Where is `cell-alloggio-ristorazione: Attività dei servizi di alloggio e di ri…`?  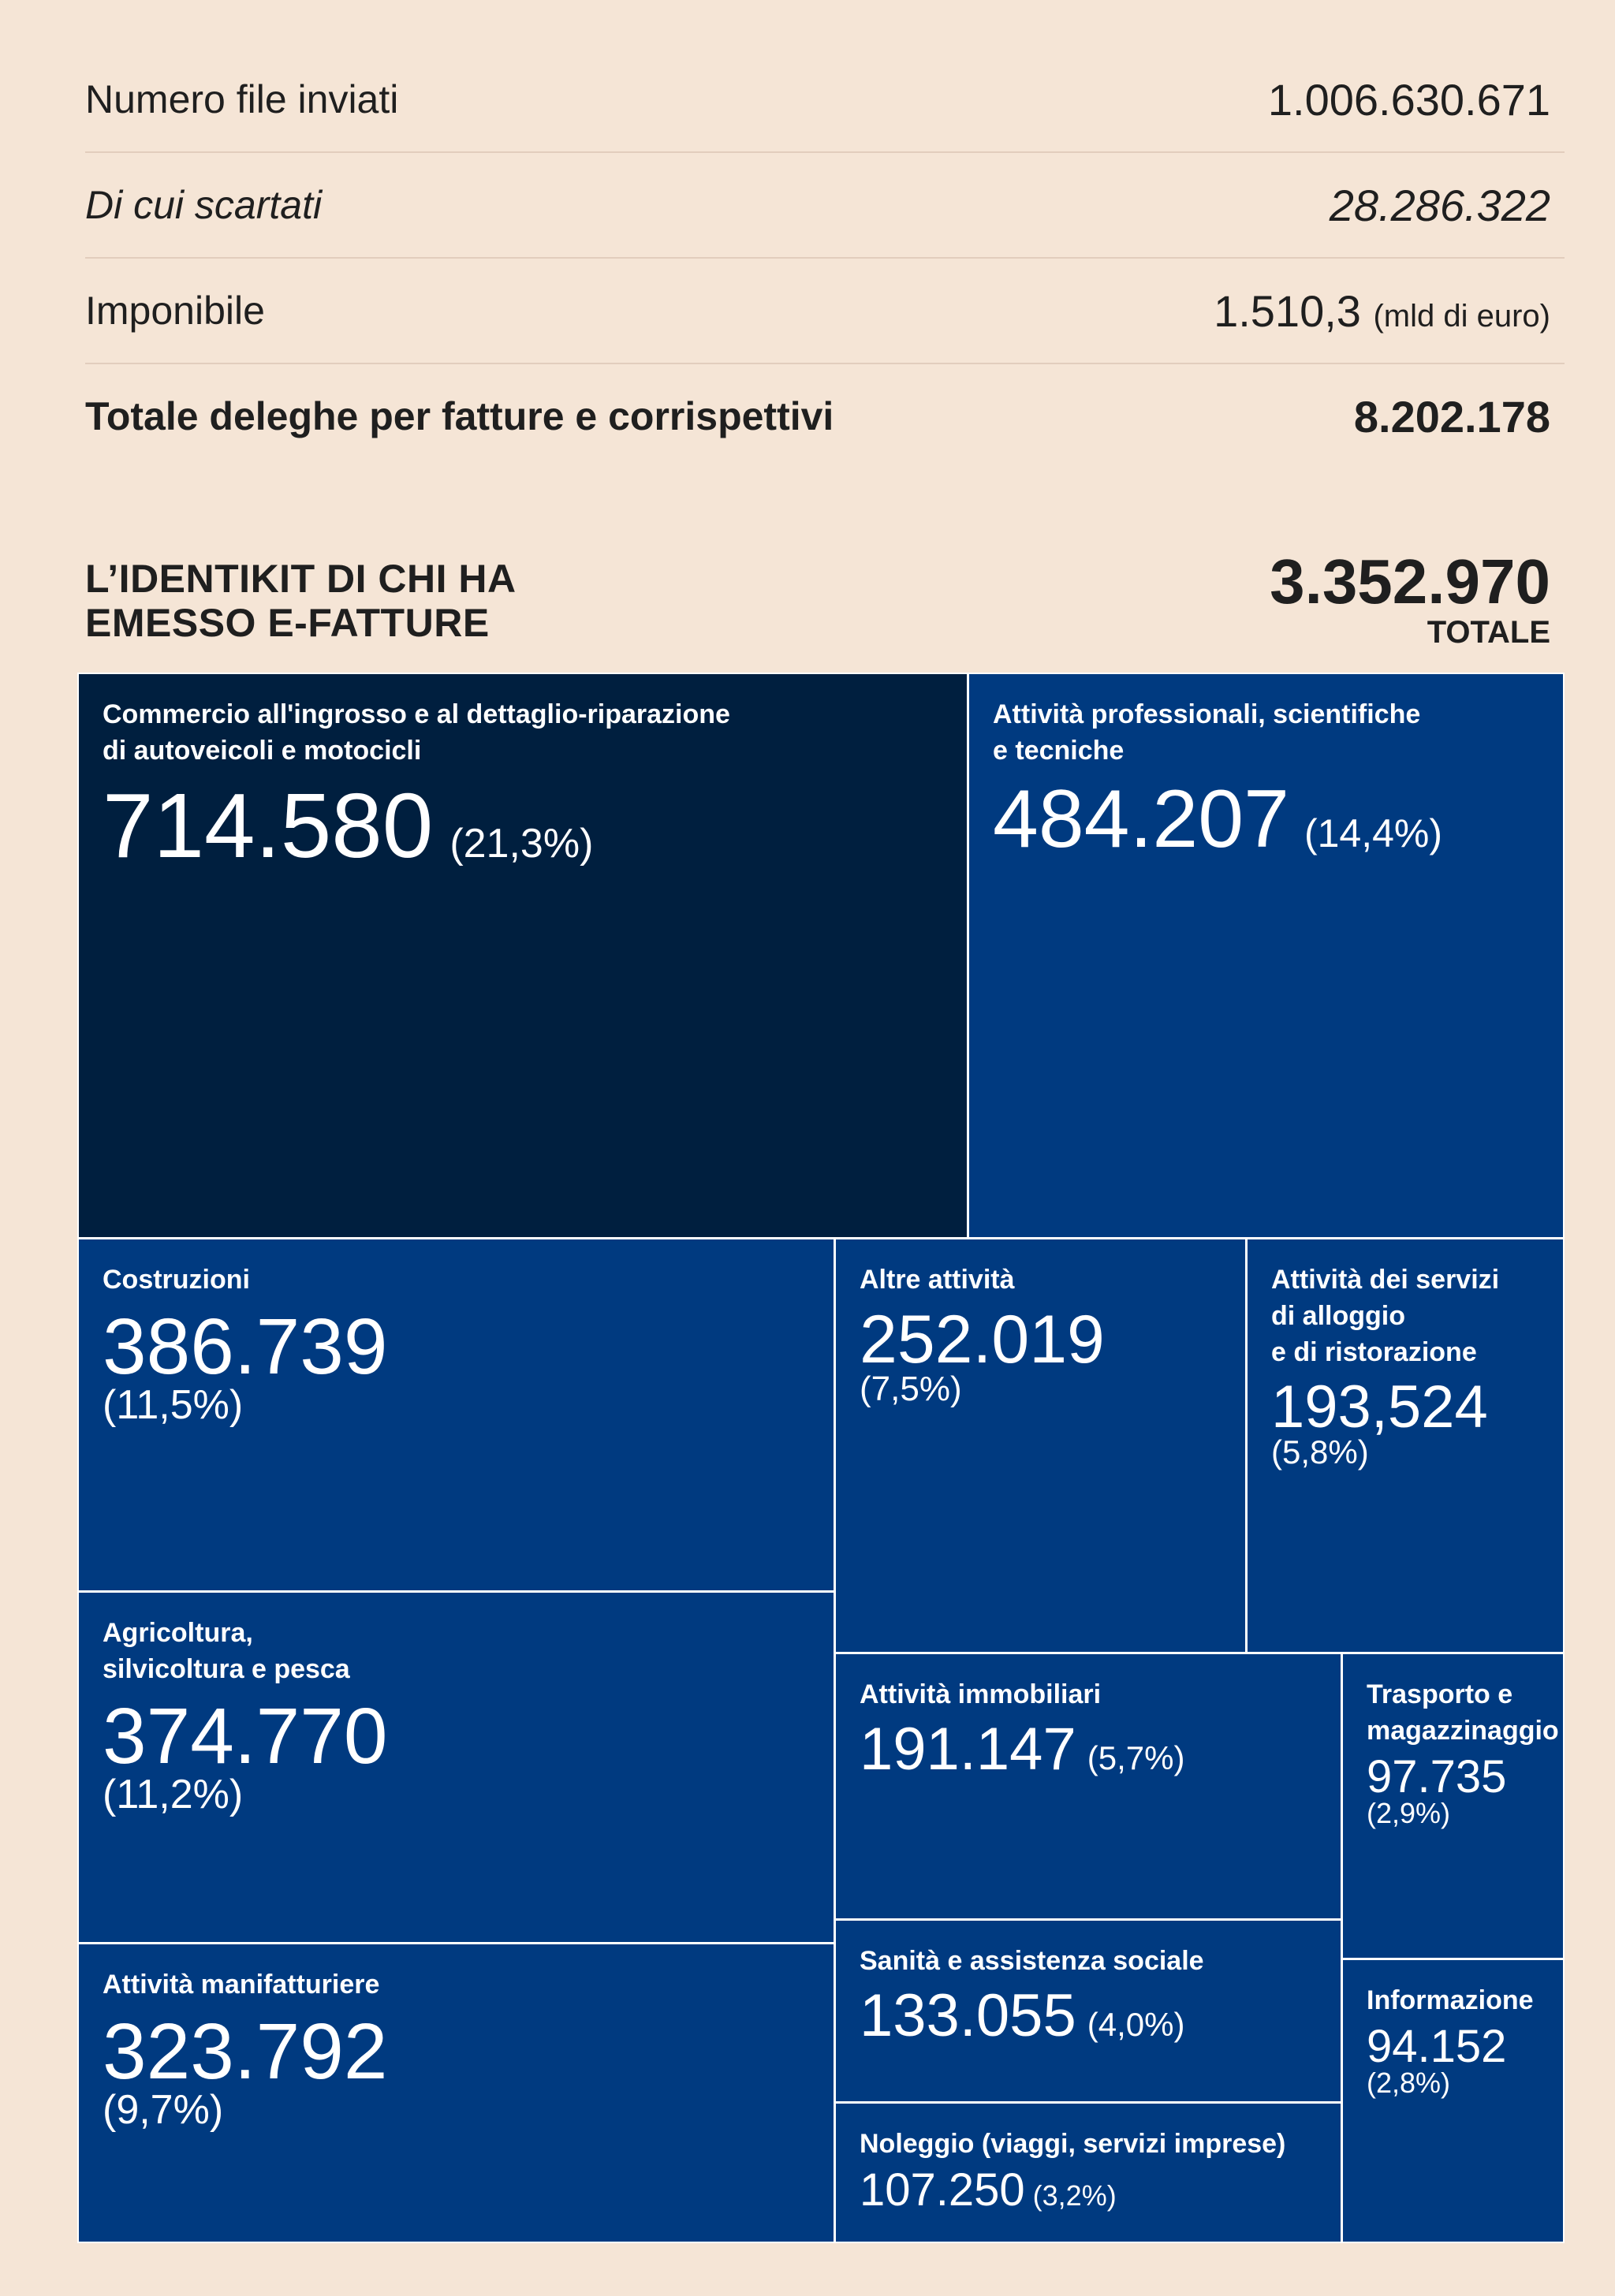 cell-alloggio-ristorazione: Attività dei servizi di alloggio e di ri… is located at coordinates (1405, 1445).